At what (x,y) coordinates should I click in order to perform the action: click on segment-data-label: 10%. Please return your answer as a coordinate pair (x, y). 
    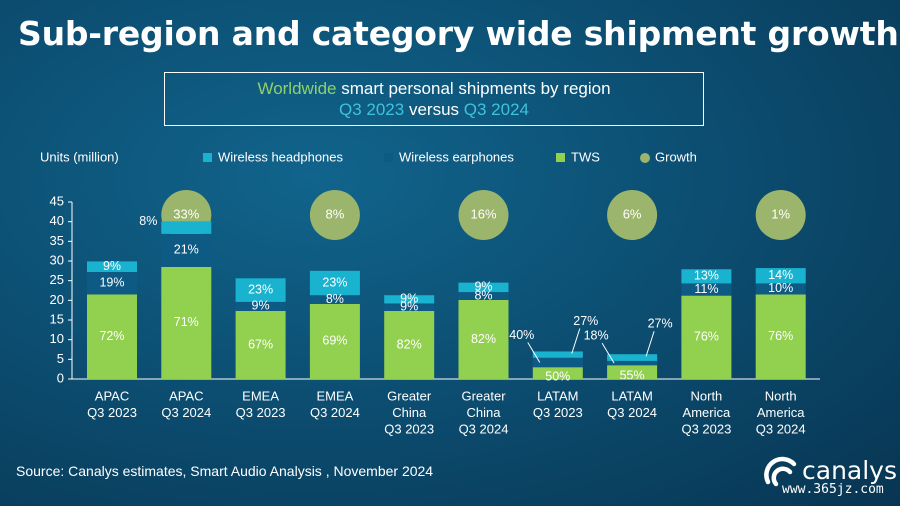
    Looking at the image, I should click on (780, 288).